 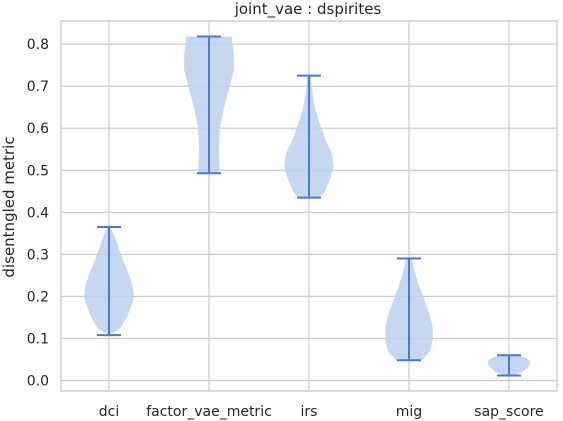 What do you see at coordinates (38, 129) in the screenshot?
I see `y-tick-label: 0.6` at bounding box center [38, 129].